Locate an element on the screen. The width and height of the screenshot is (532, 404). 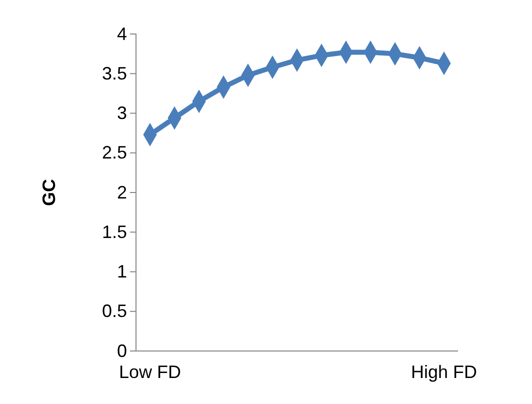
y-axis-title: GC is located at coordinates (49, 192).